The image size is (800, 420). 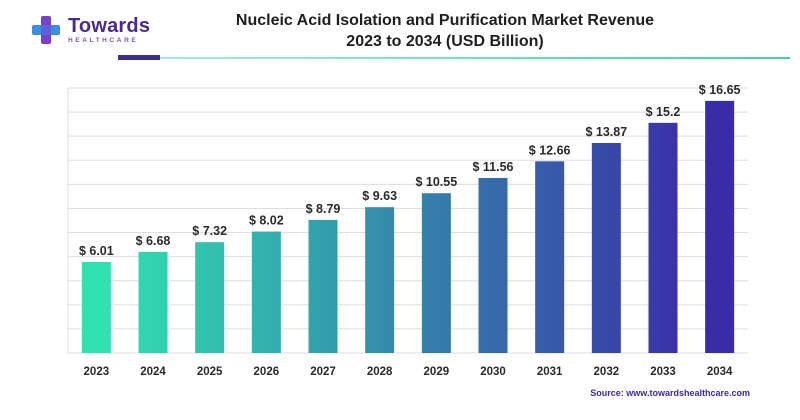 I want to click on x-tick-2033: 2033, so click(x=663, y=372).